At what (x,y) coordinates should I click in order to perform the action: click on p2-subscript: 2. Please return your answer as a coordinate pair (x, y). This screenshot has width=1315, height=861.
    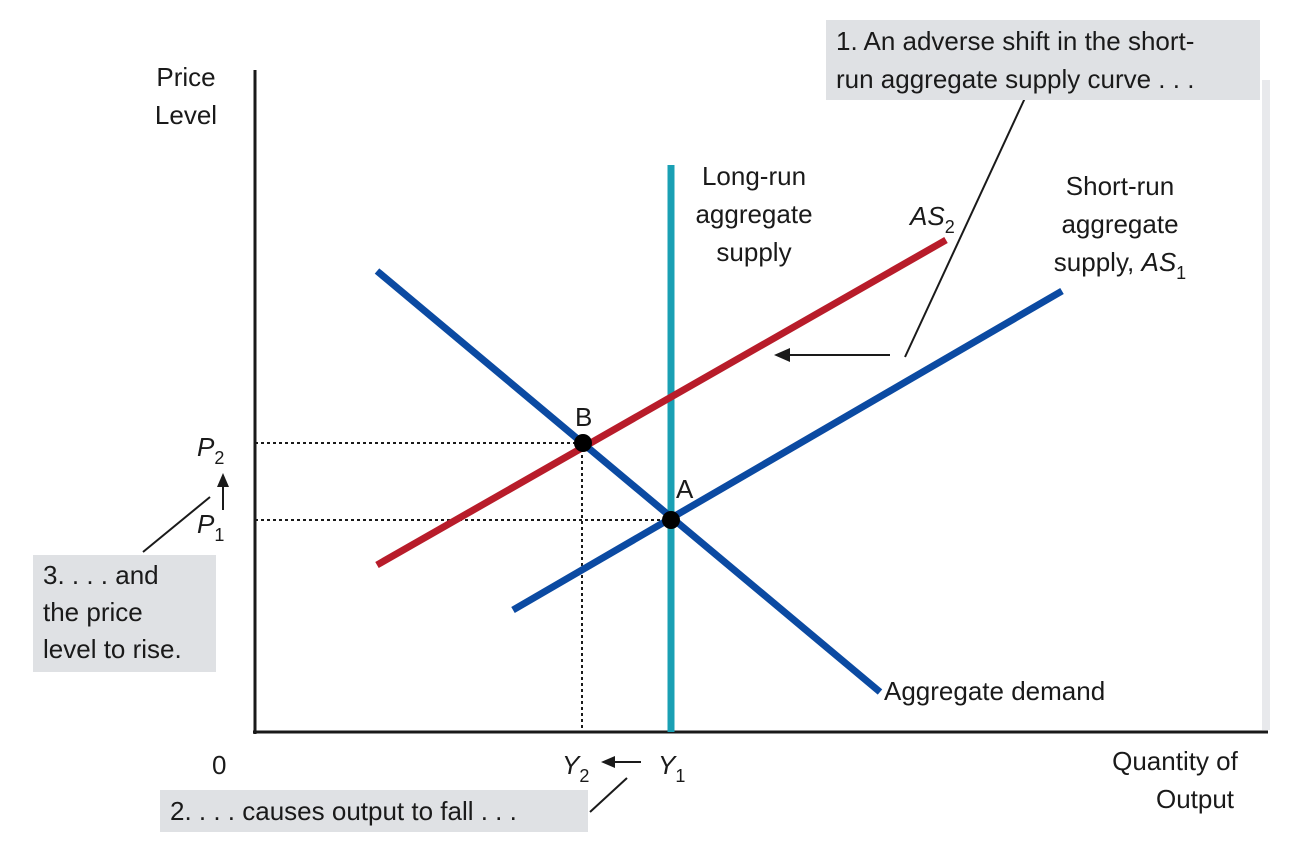
    Looking at the image, I should click on (219, 458).